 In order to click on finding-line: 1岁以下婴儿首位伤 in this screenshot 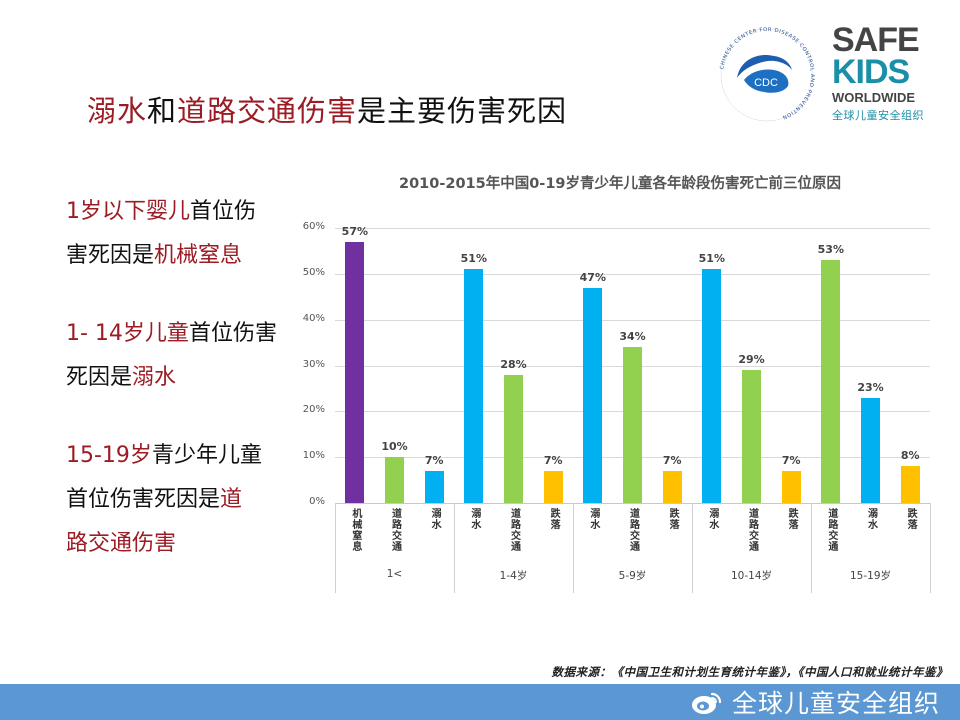, I will do `click(186, 212)`.